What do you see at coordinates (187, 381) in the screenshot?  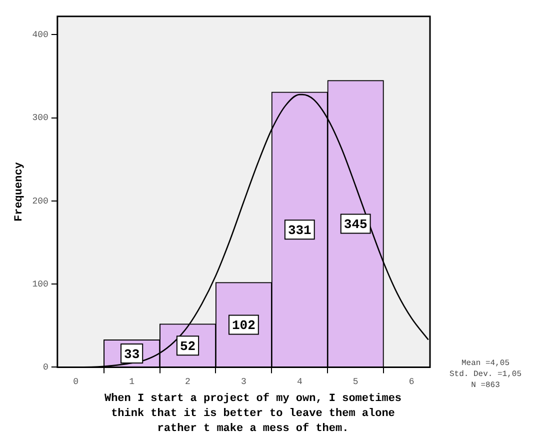 I see `x-tick-label: 2` at bounding box center [187, 381].